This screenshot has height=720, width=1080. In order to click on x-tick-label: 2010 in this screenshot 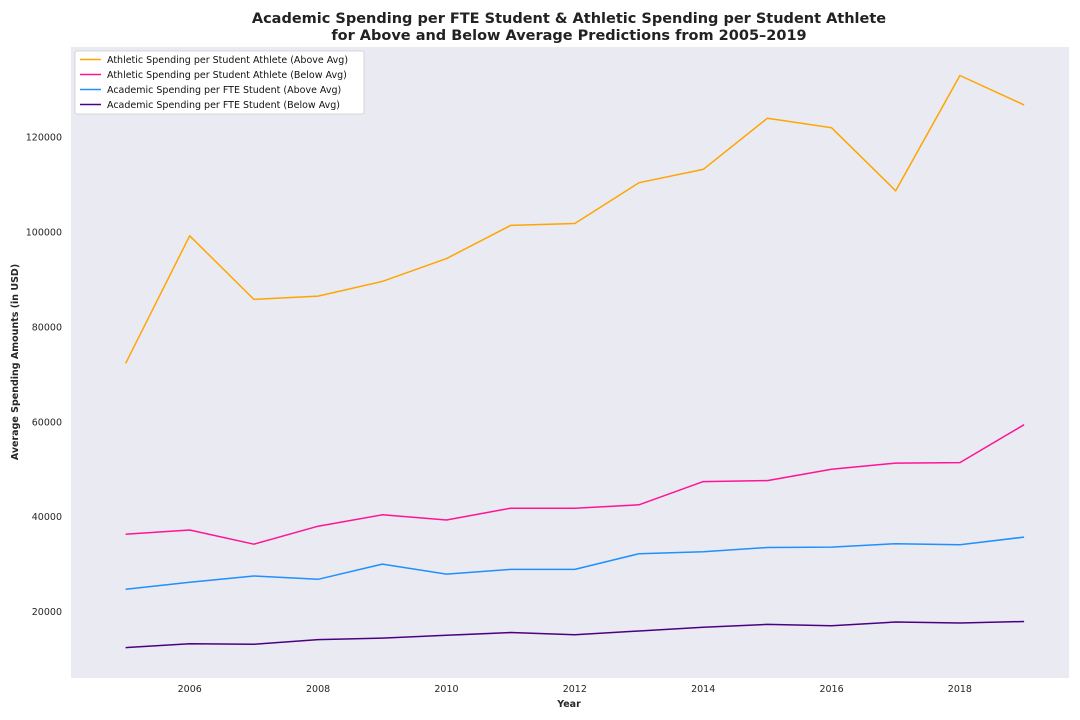, I will do `click(446, 689)`.